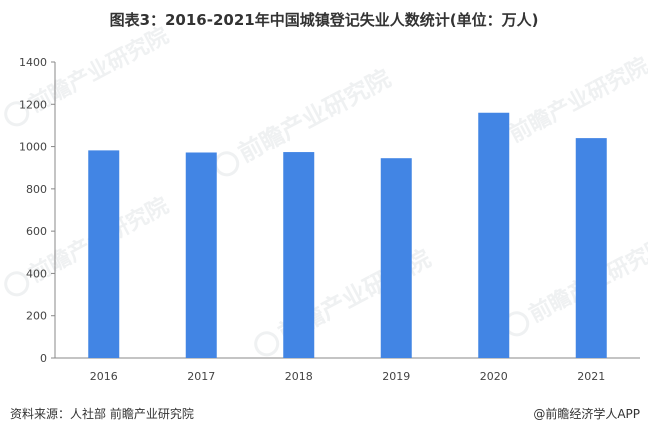  I want to click on bar-2020, so click(494, 235).